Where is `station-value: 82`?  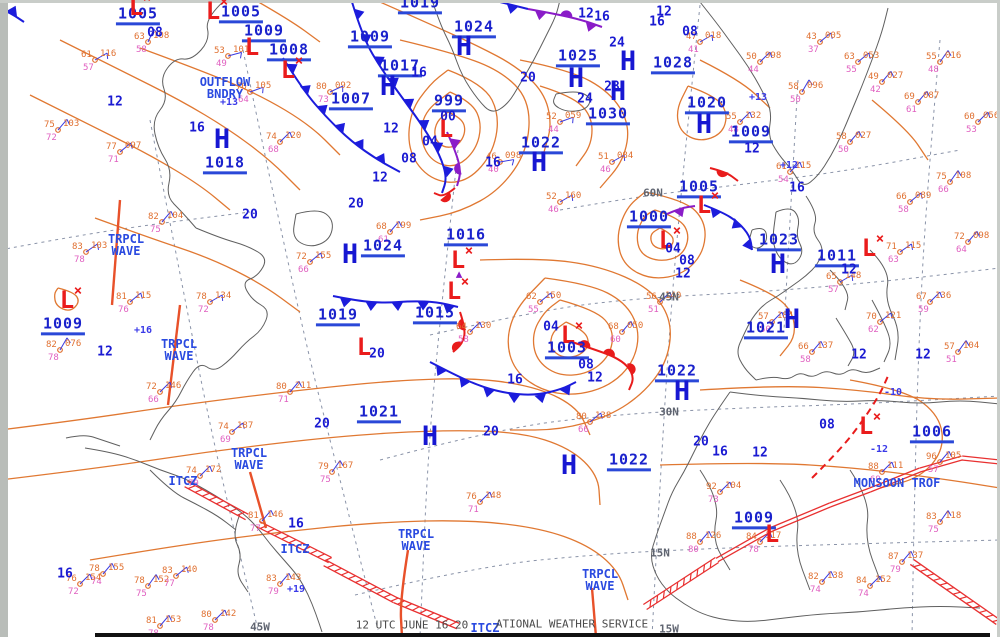 station-value: 82 is located at coordinates (51, 345).